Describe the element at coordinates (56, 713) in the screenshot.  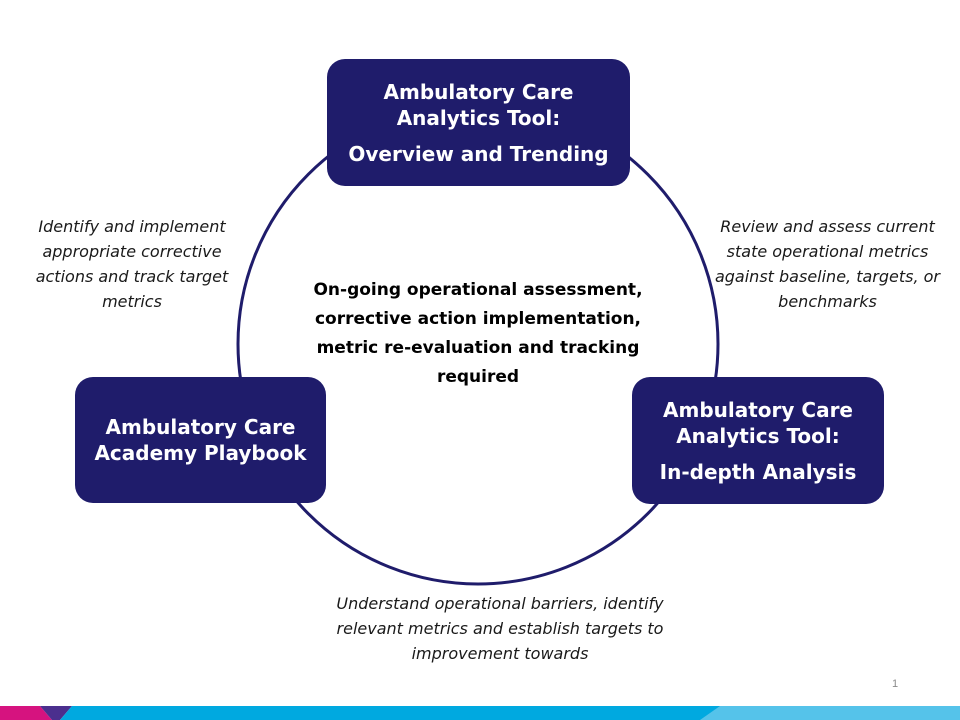
I see `footer-purple-segment` at that location.